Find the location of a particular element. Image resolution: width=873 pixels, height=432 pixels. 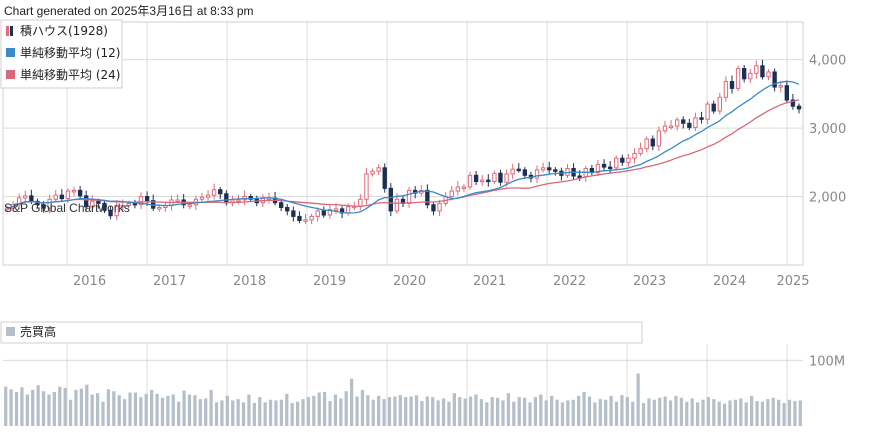

x-tick-label-2016: 2016 is located at coordinates (89, 281).